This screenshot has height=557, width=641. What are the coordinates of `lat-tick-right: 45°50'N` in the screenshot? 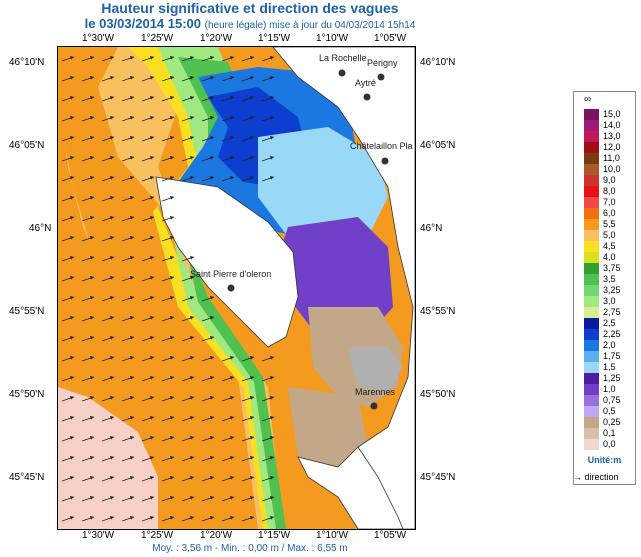 It's located at (438, 394).